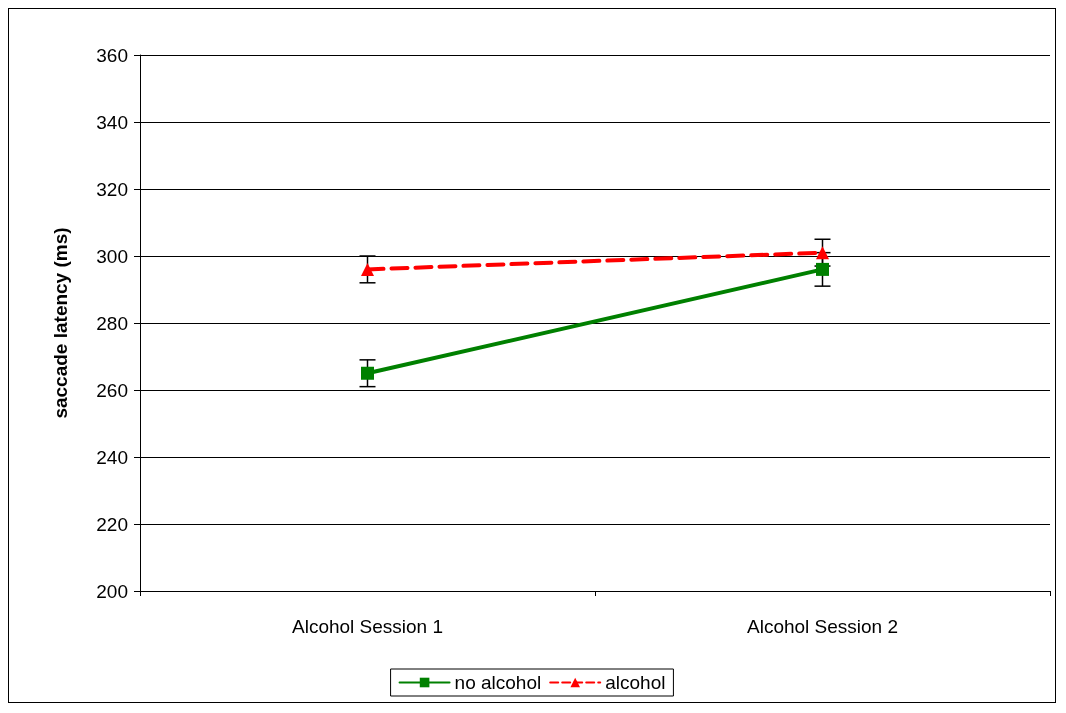 This screenshot has width=1066, height=713. Describe the element at coordinates (367, 626) in the screenshot. I see `x-tick-label: Alcohol Session 1` at that location.